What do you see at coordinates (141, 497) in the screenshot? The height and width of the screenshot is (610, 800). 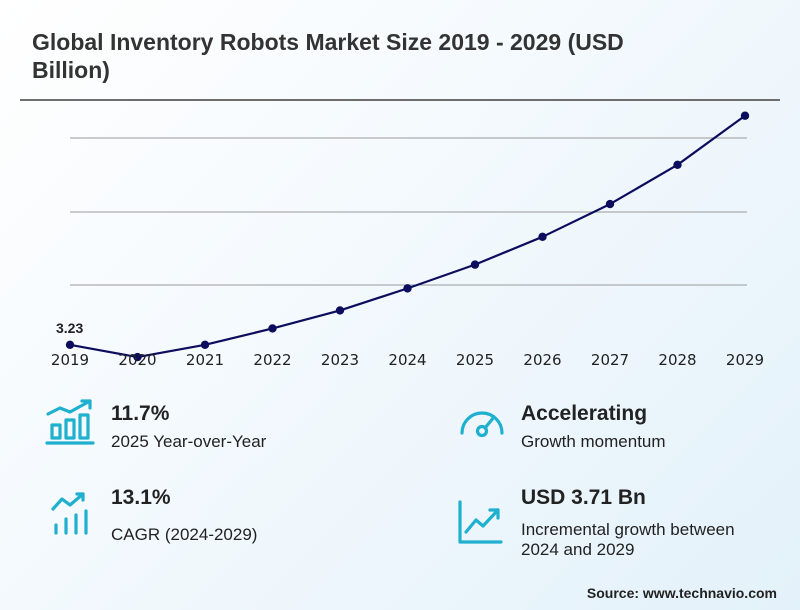 I see `stat-cagr-value: 13.1%` at bounding box center [141, 497].